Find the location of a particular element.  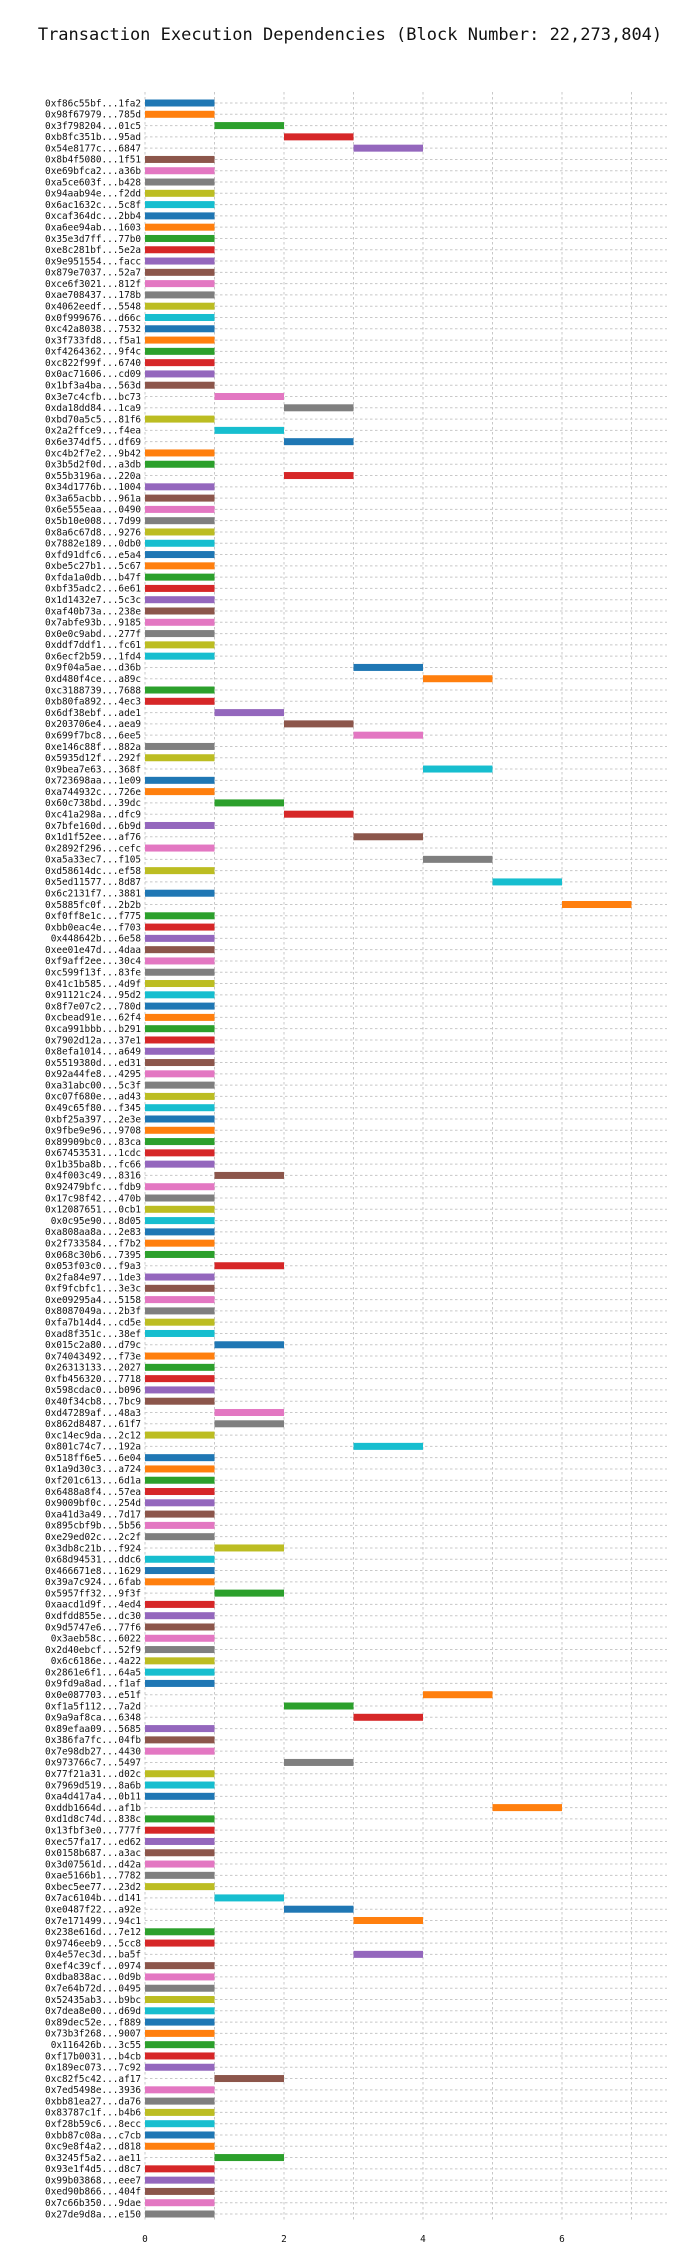

y-tick-label: 0x8f7e07c2...780d is located at coordinates (93, 1006).